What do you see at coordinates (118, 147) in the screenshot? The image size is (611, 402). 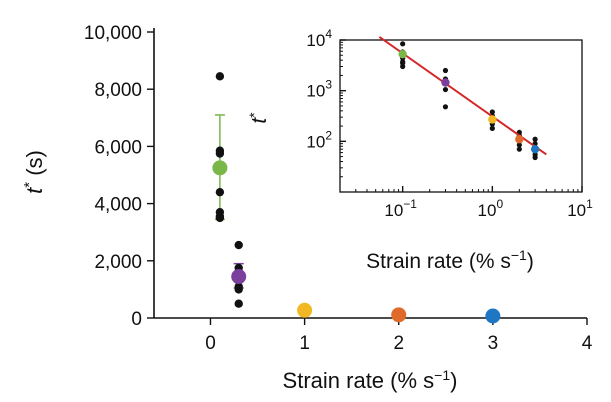 I see `main-y-tick-label: 6,000` at bounding box center [118, 147].